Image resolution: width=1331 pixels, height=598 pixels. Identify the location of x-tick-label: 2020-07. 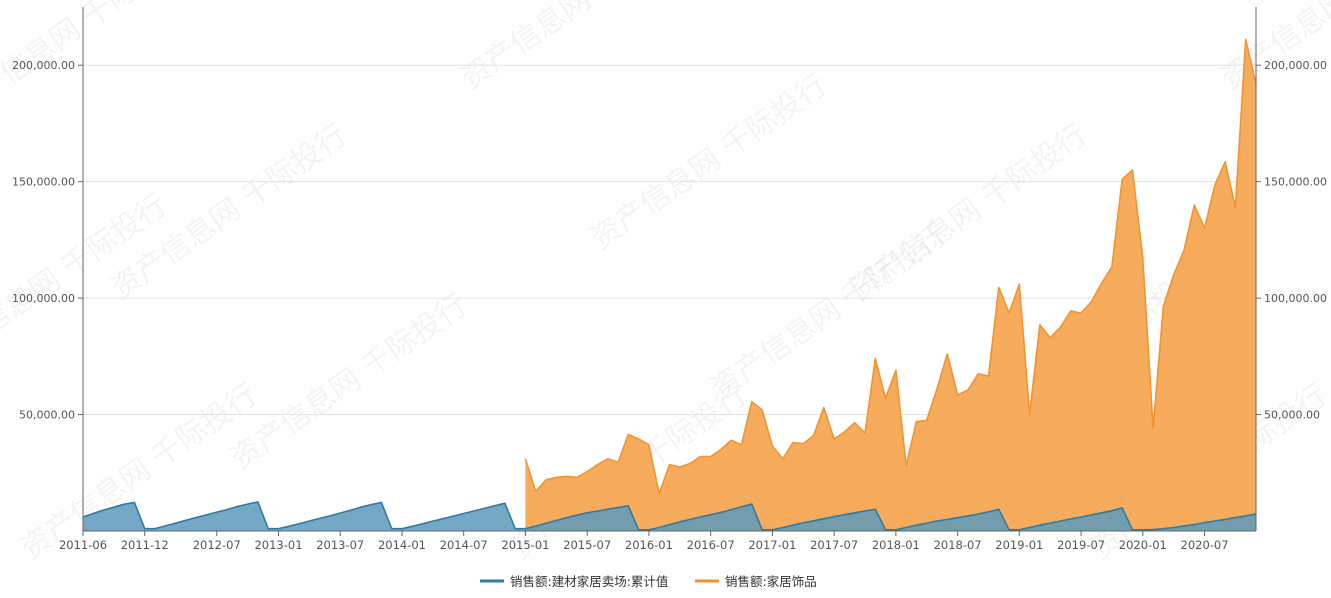
(1205, 545).